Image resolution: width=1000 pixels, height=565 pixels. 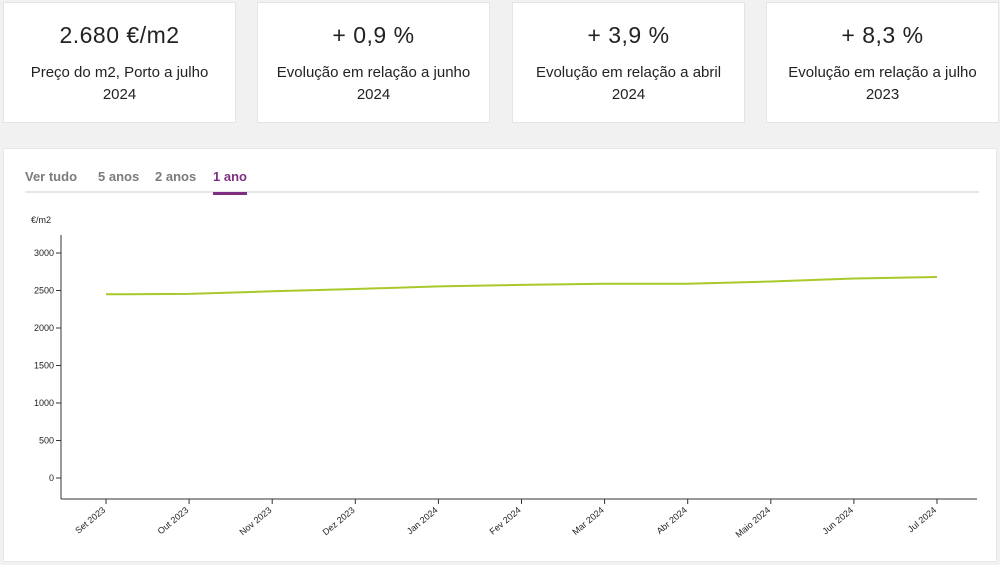 I want to click on stat-value: + 0,9 %, so click(x=373, y=35).